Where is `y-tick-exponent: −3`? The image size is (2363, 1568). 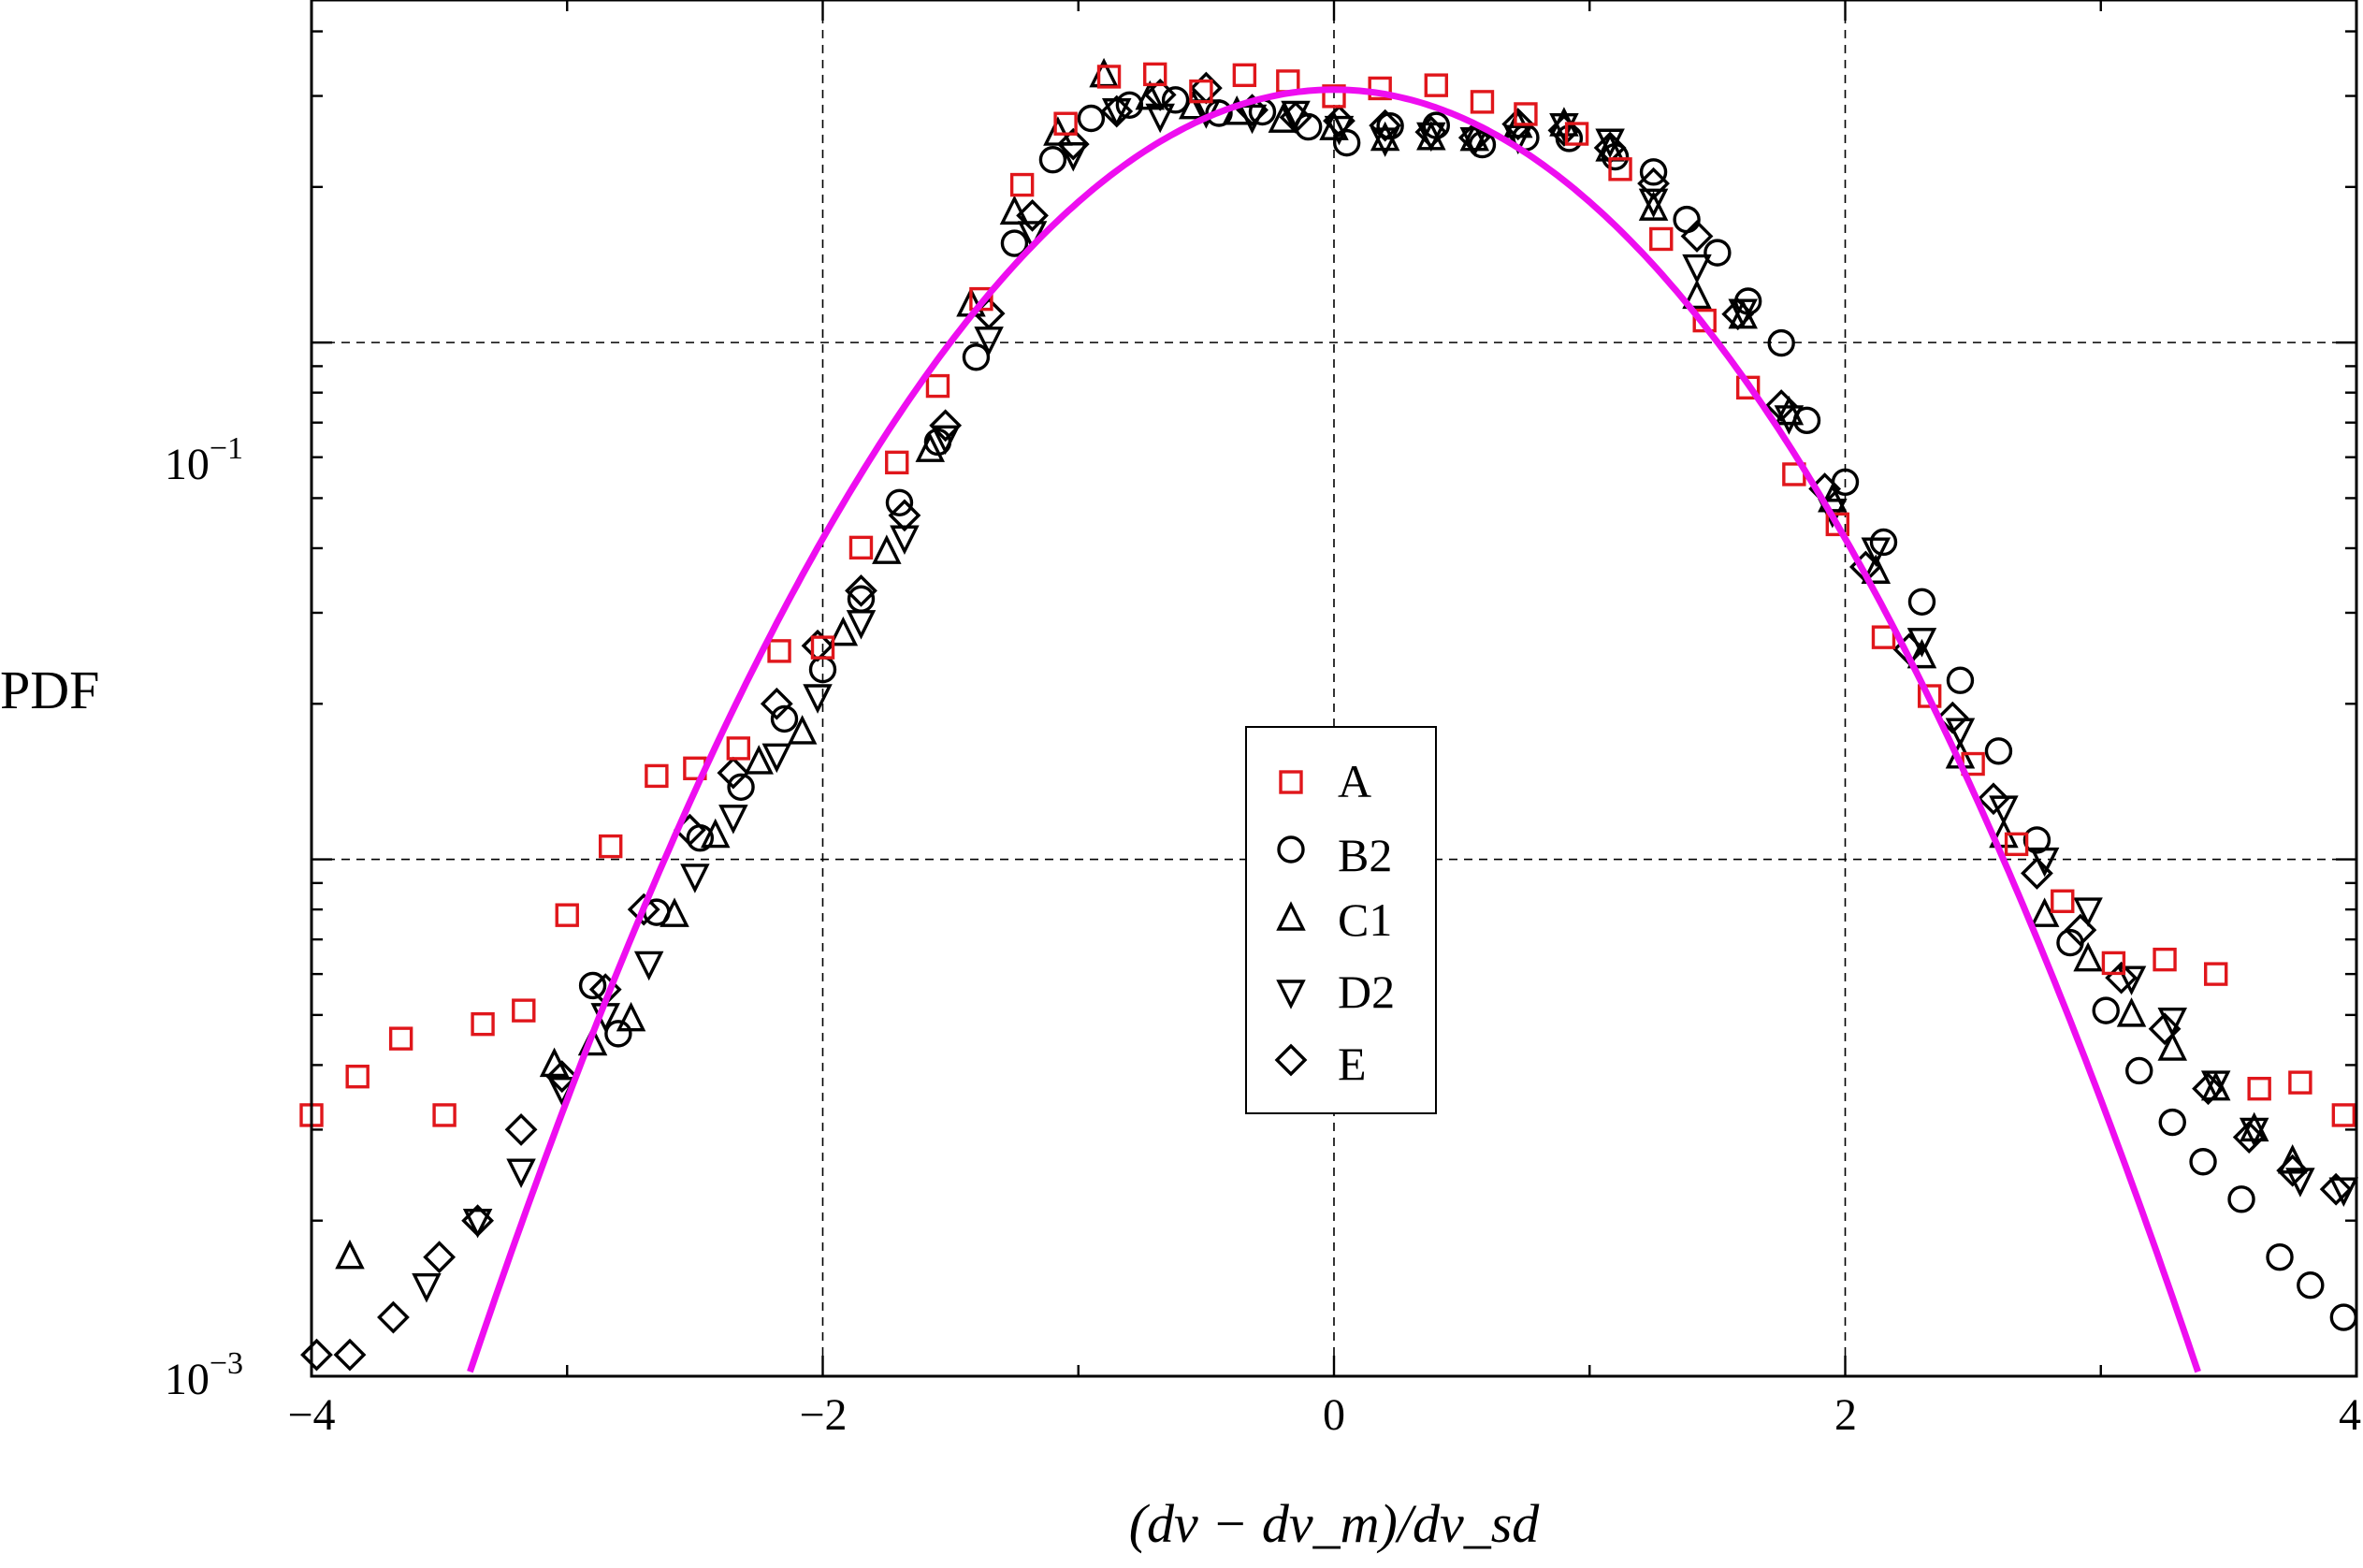
y-tick-exponent: −3 is located at coordinates (227, 1364).